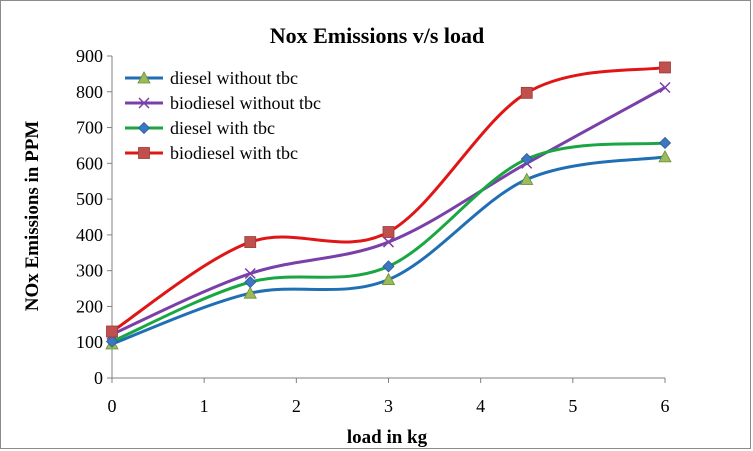 This screenshot has width=753, height=451. What do you see at coordinates (89, 306) in the screenshot?
I see `y-tick-label: 200` at bounding box center [89, 306].